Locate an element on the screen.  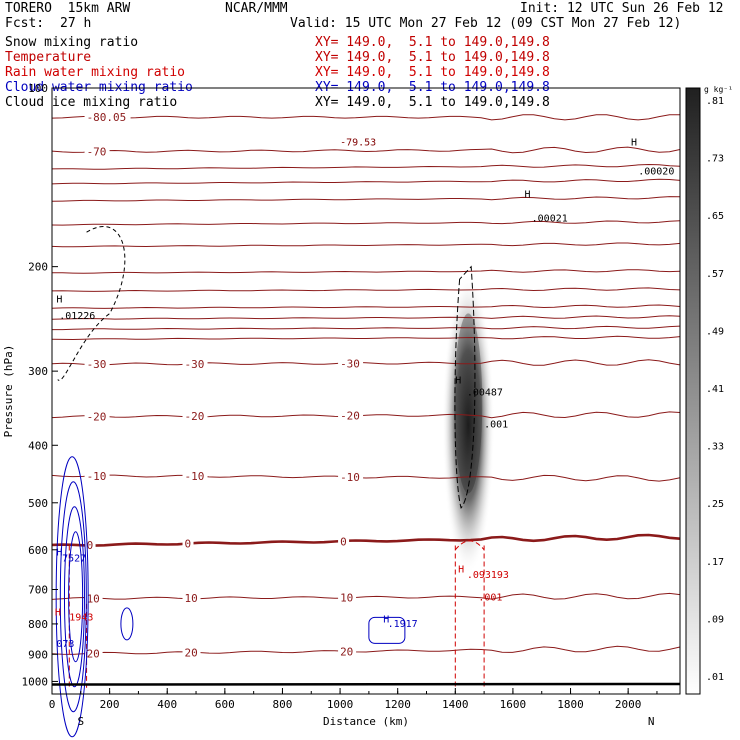
y-tick-label: 700 is located at coordinates (38, 590).